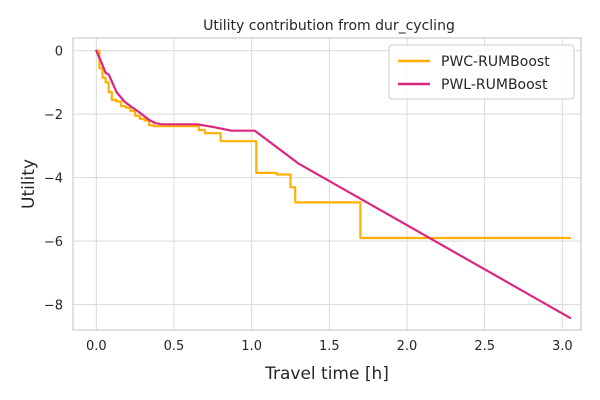 This screenshot has width=600, height=400. Describe the element at coordinates (53, 242) in the screenshot. I see `y-tick-label: −6` at that location.